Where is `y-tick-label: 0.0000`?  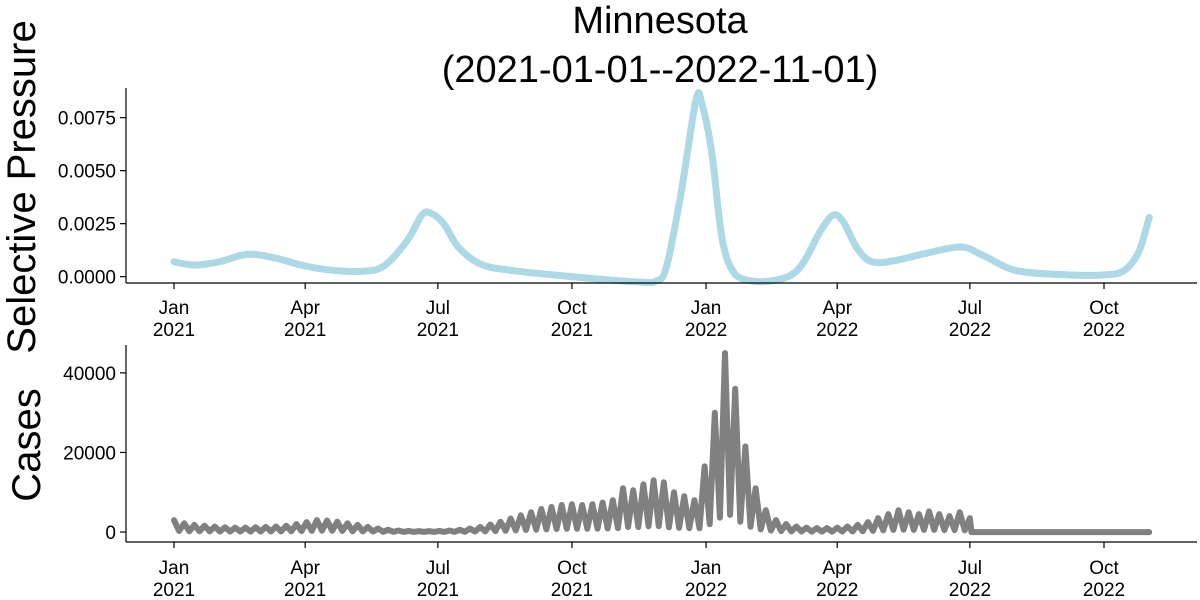
y-tick-label: 0.0000 is located at coordinates (87, 278).